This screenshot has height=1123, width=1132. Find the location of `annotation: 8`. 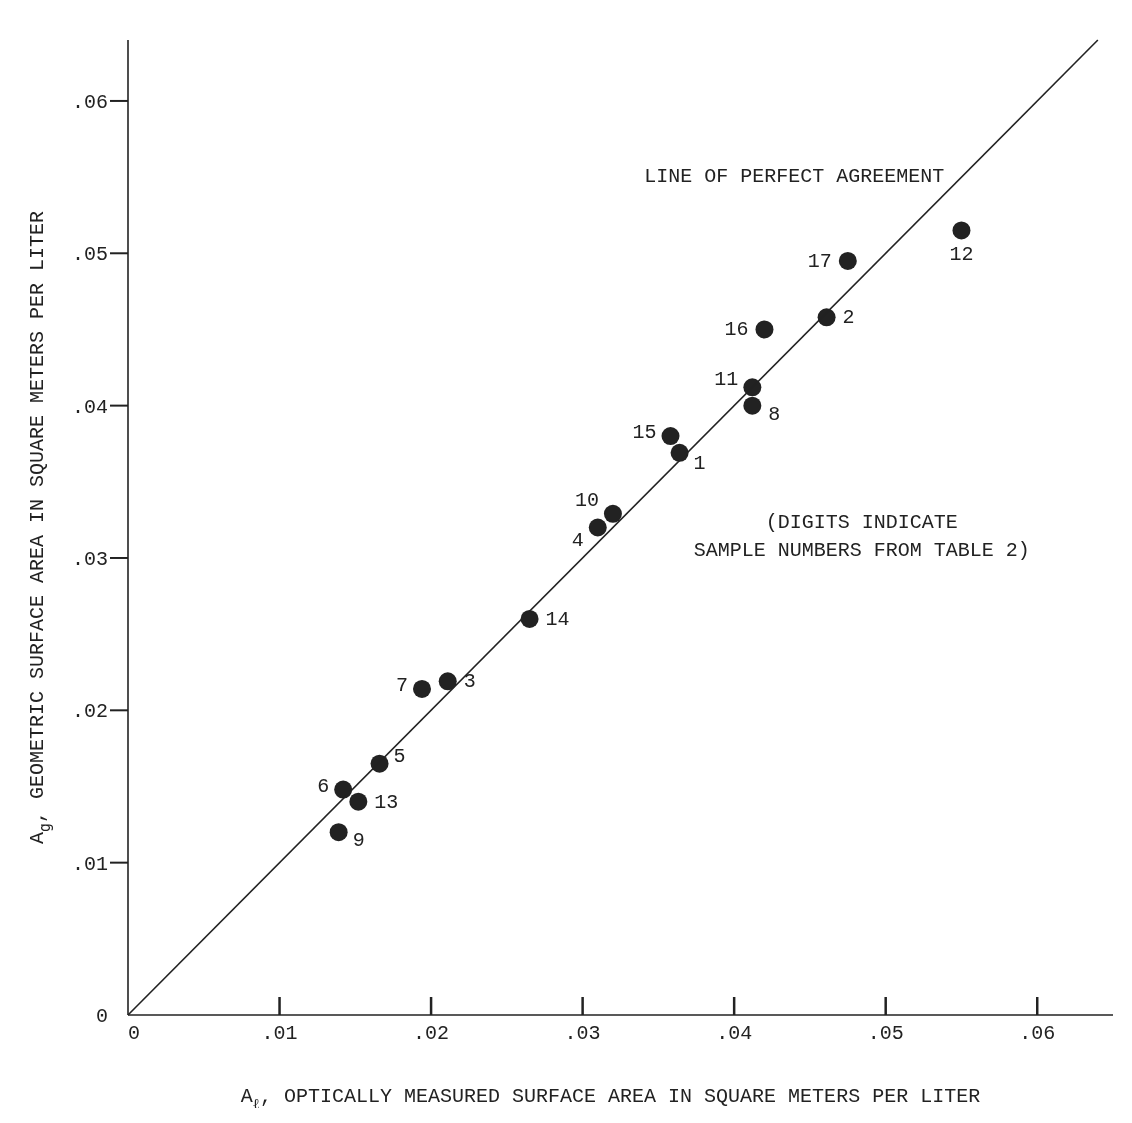

annotation: 8 is located at coordinates (774, 414).